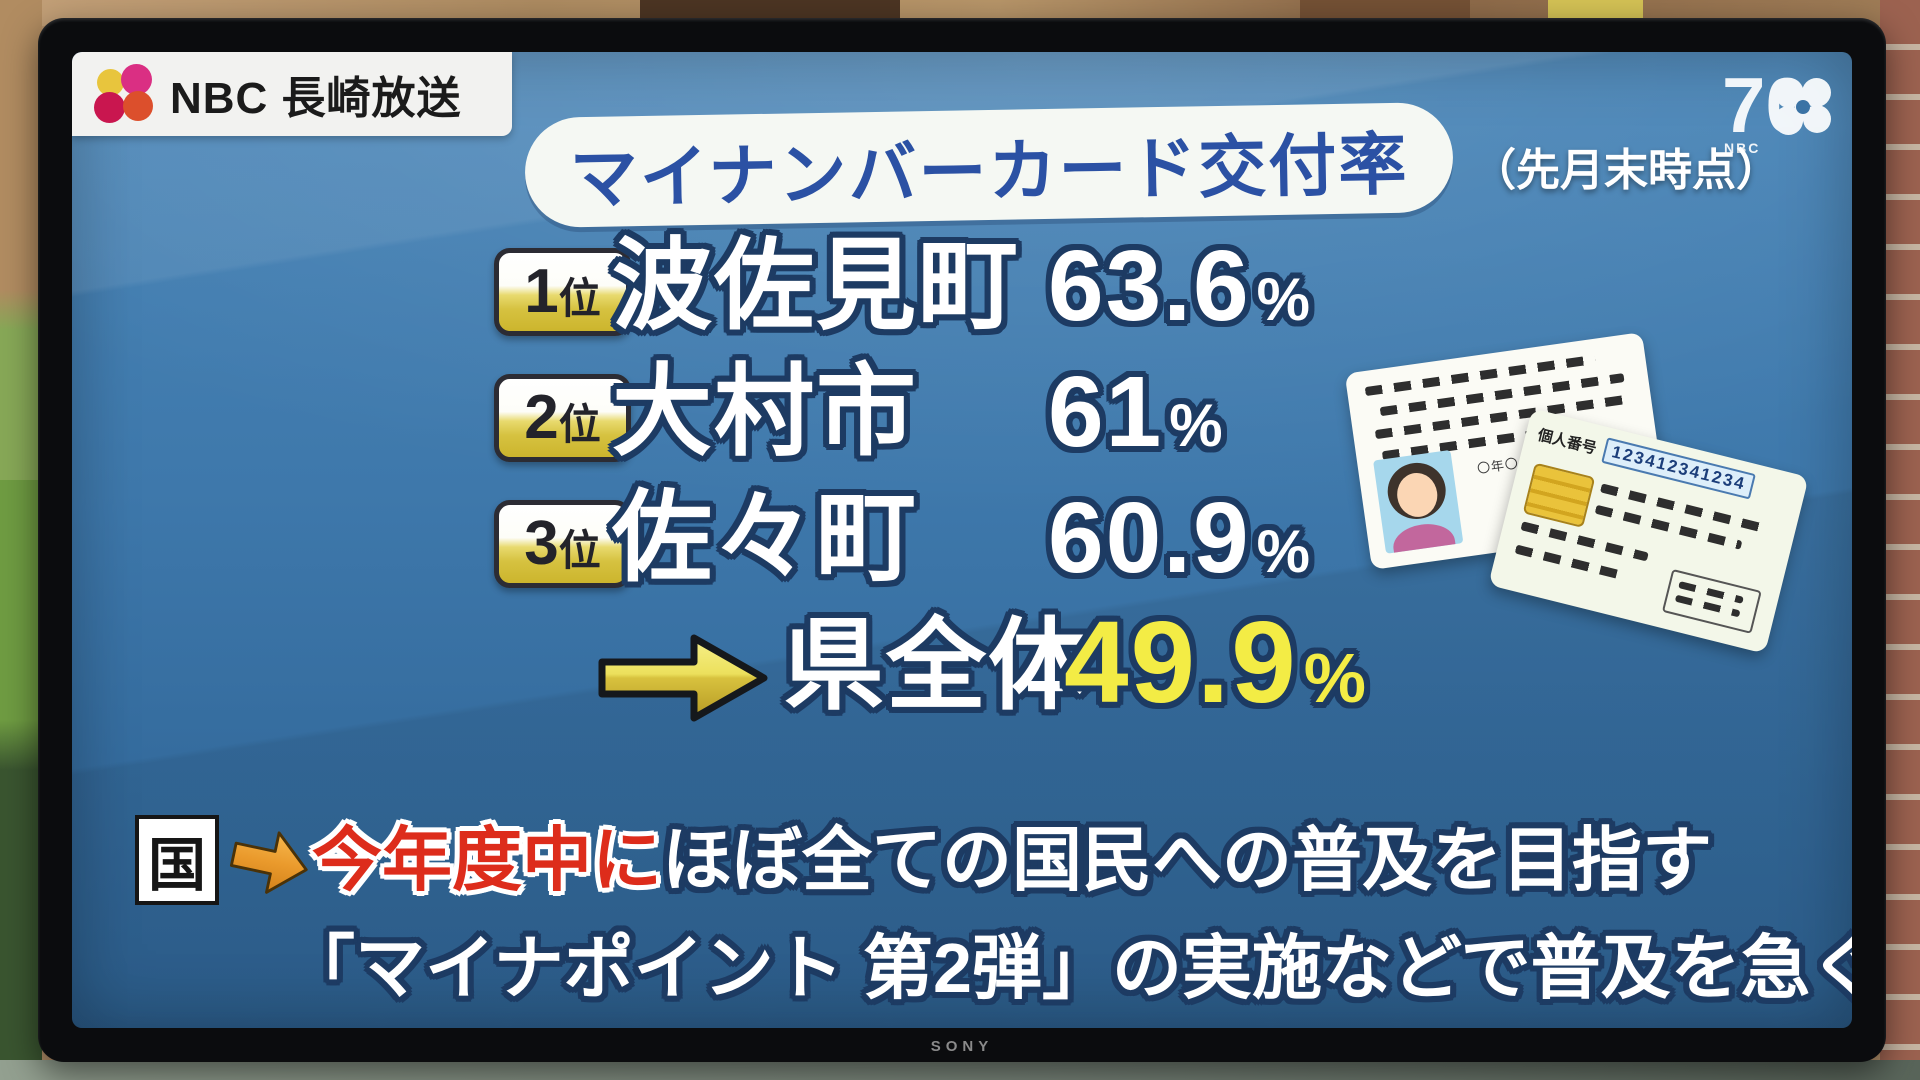  Describe the element at coordinates (1567, 442) in the screenshot. I see `card-number-label: 個人番号` at that location.